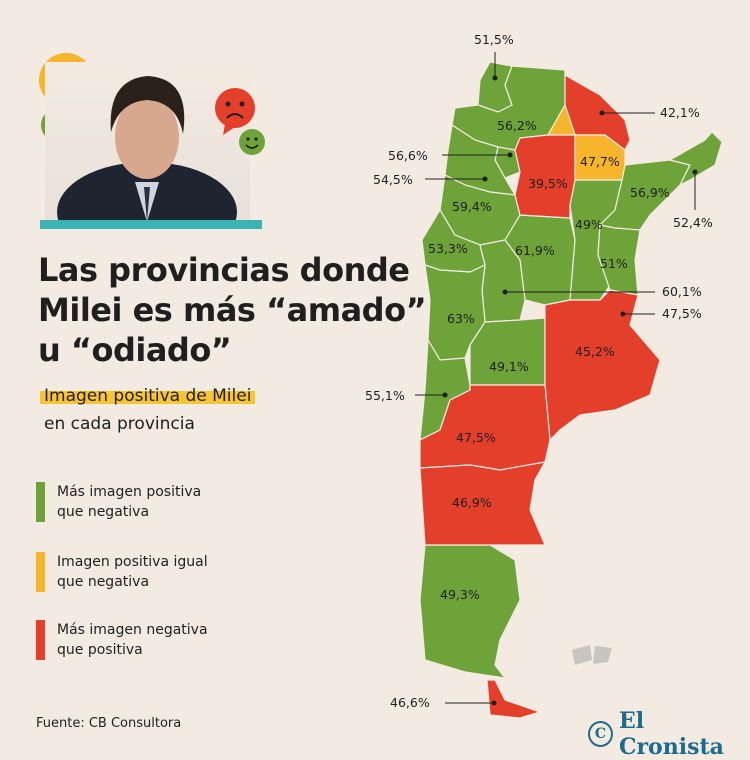 The height and width of the screenshot is (760, 750). What do you see at coordinates (148, 396) in the screenshot?
I see `subtitle-highlight: Imagen positiva de Milei` at bounding box center [148, 396].